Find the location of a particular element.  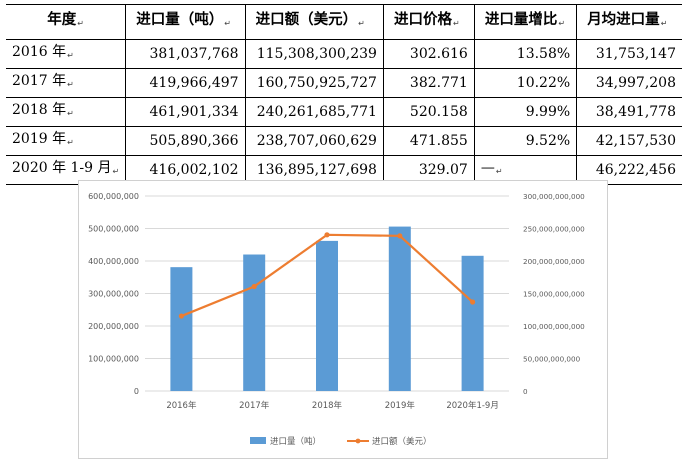

right-tick-label: 0 is located at coordinates (525, 391).